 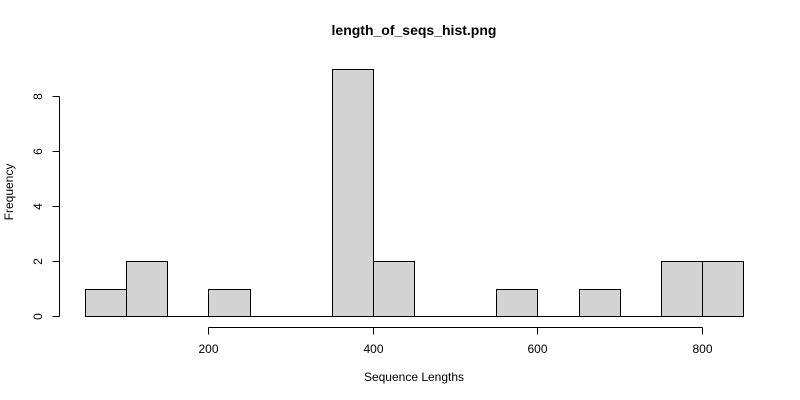 I want to click on y-axis: 0 2 4 6 8, so click(x=45, y=206).